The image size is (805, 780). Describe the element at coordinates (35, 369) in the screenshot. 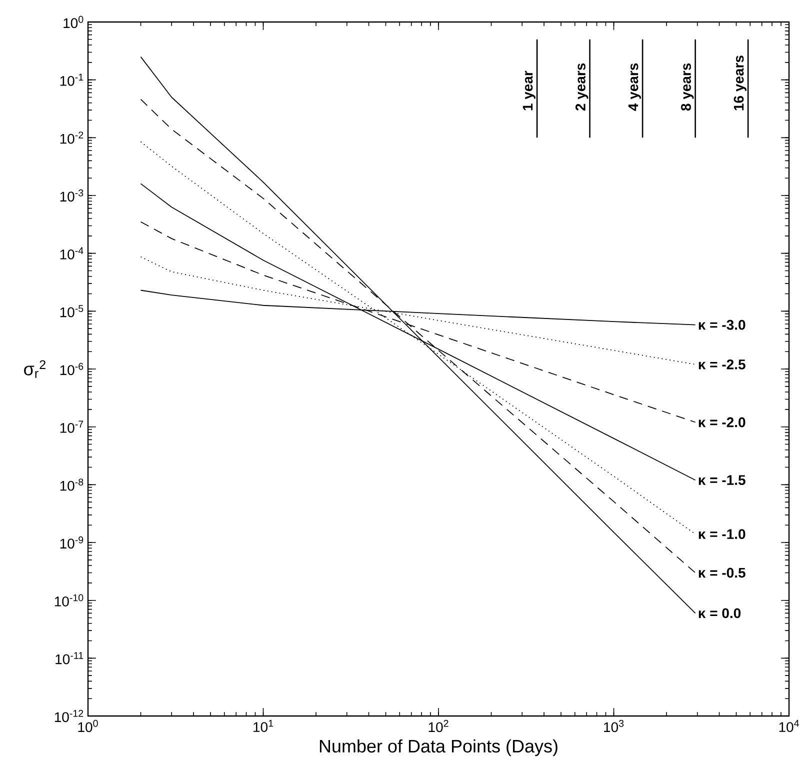

I see `y-axis-title: σ$_{r}$2` at that location.